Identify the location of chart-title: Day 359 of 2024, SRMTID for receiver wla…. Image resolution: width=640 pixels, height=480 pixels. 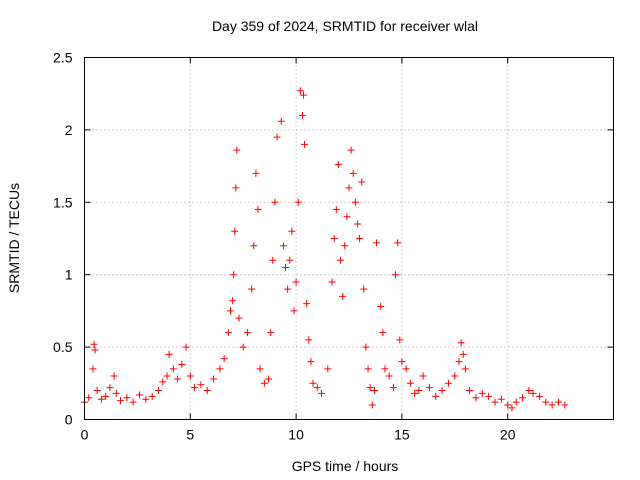
(345, 26).